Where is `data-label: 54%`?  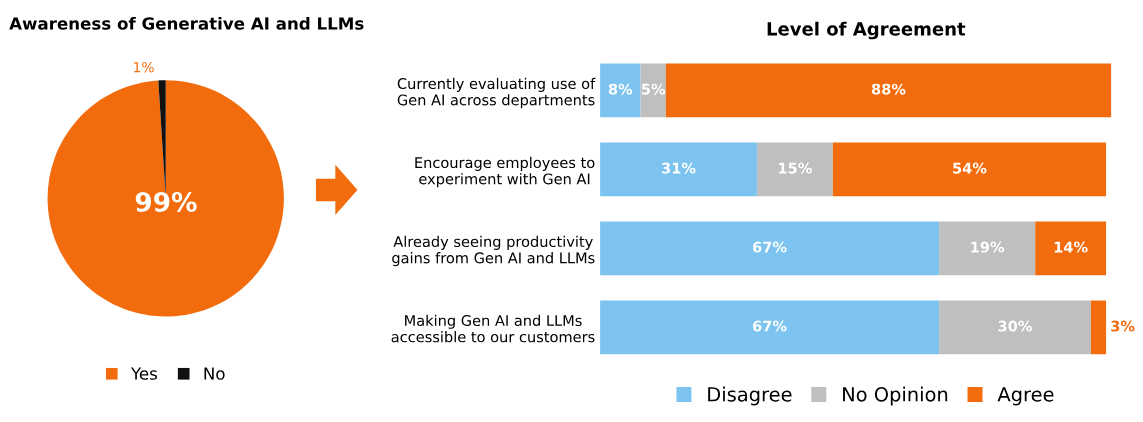 data-label: 54% is located at coordinates (970, 168).